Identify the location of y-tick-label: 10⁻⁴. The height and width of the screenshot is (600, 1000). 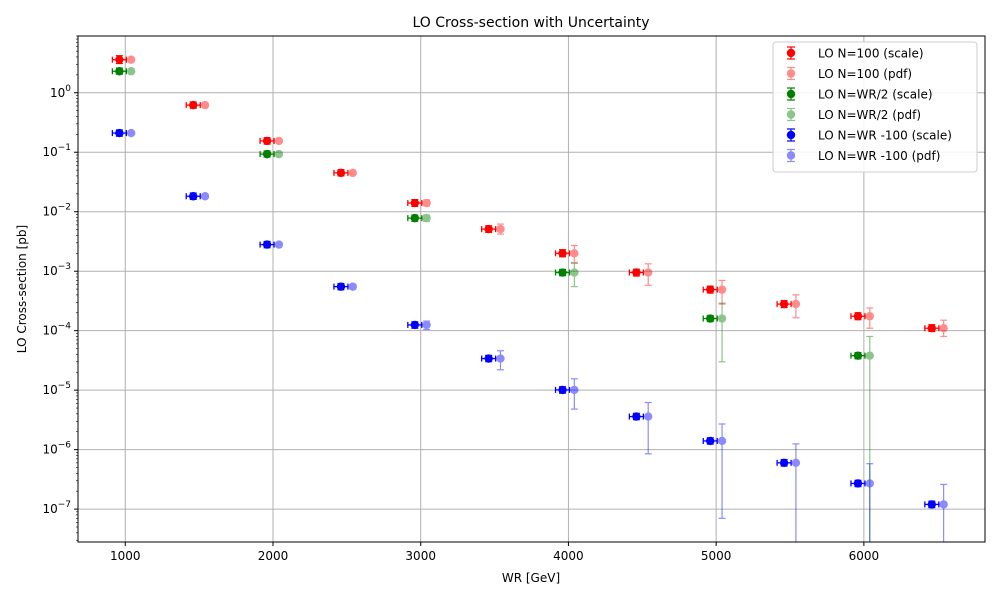
(56, 330).